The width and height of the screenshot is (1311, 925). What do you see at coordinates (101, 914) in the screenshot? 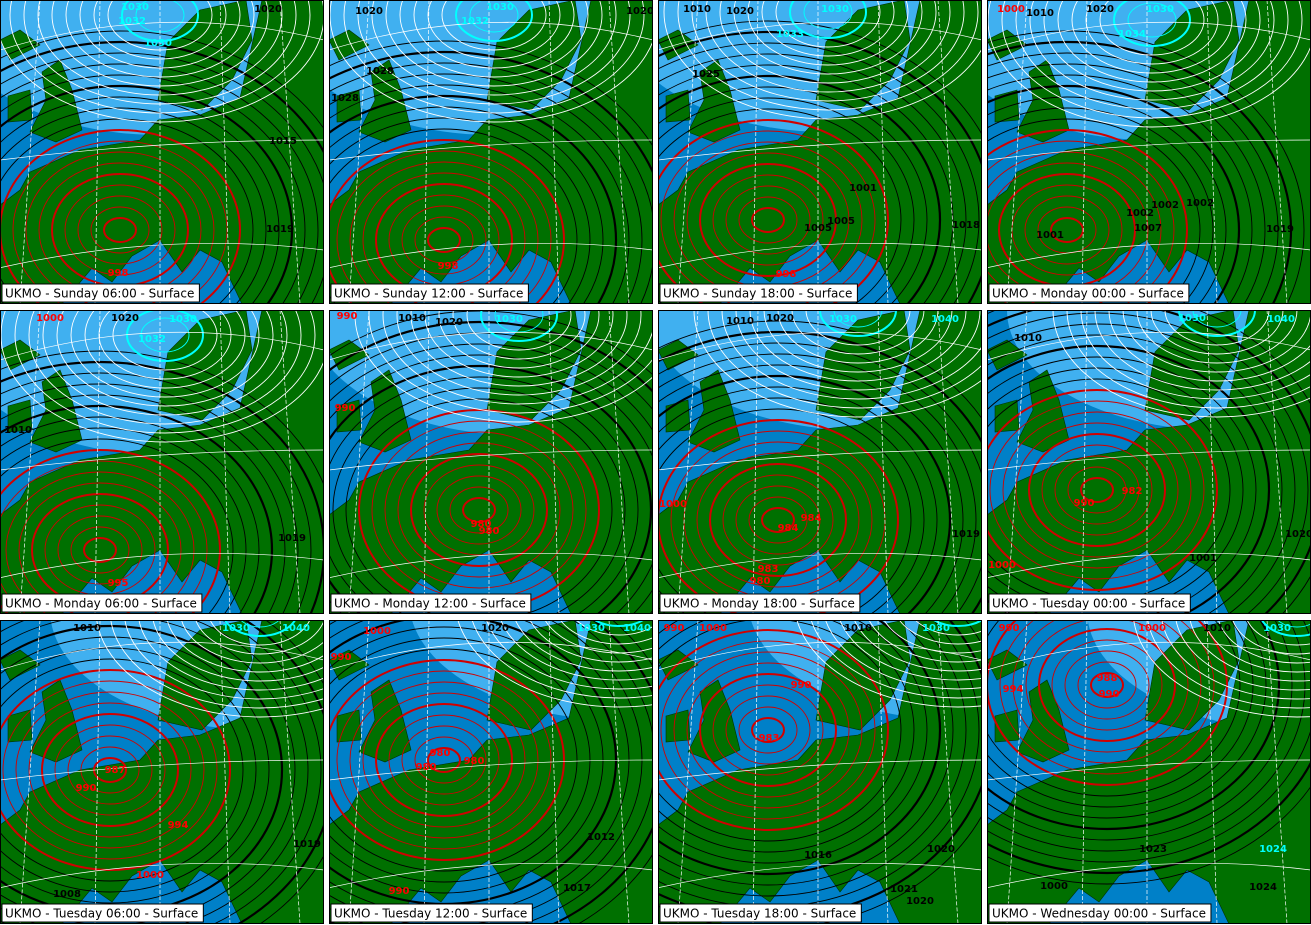
I see `caption: UKMO - Tuesday 06:00 - Surface` at bounding box center [101, 914].